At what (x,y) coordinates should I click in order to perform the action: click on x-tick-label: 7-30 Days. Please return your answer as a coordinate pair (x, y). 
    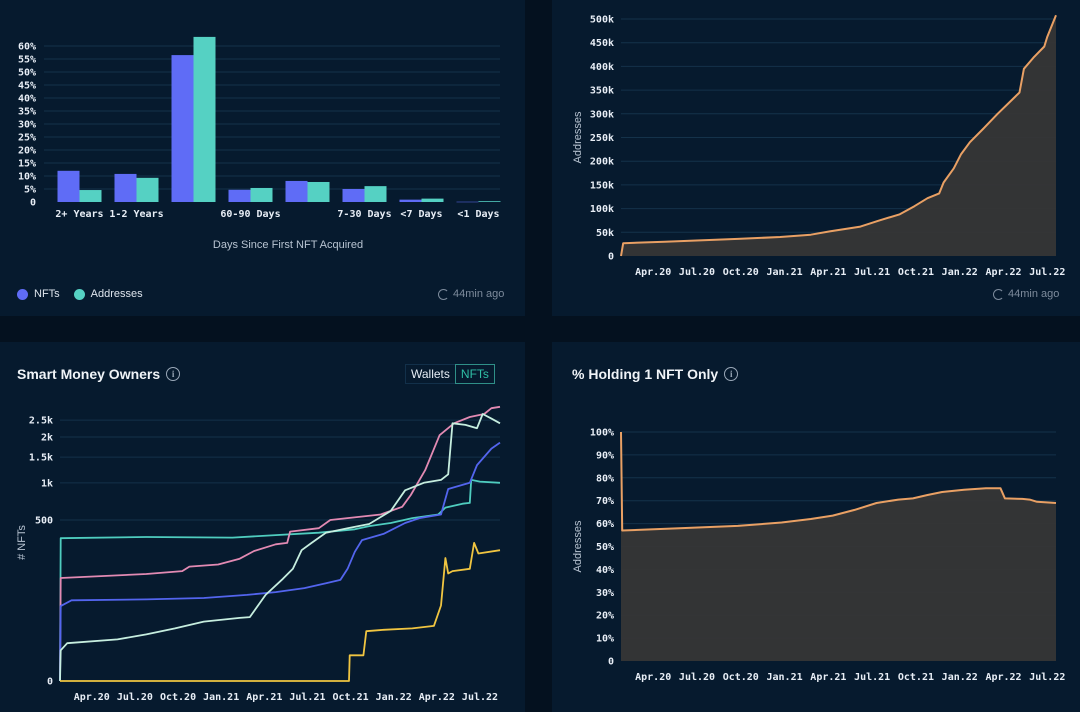
    Looking at the image, I should click on (364, 214).